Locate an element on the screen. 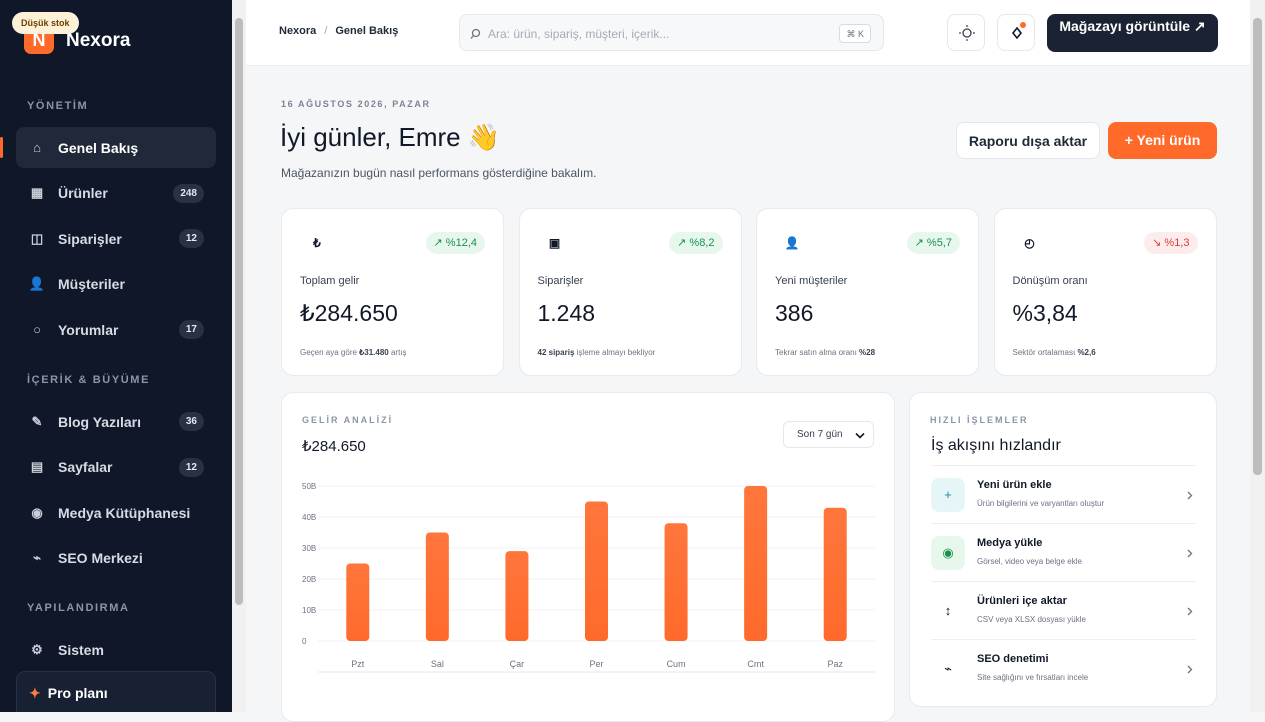  nav-label: Sayfalar is located at coordinates (85, 467).